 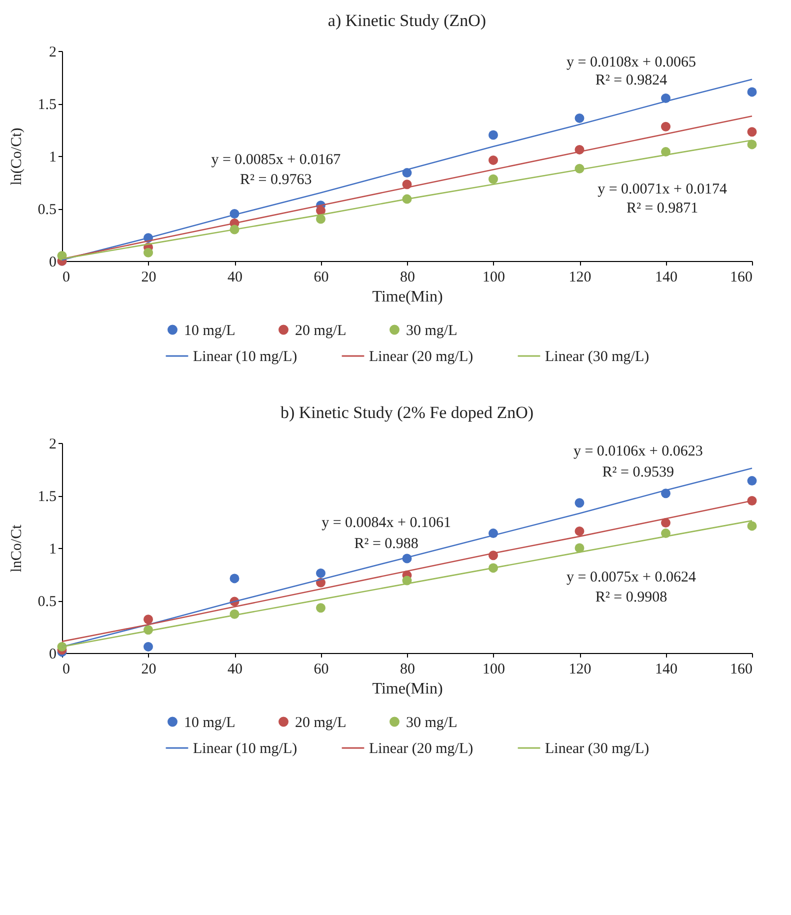 I want to click on annotation: R² = 0.9539, so click(x=638, y=472).